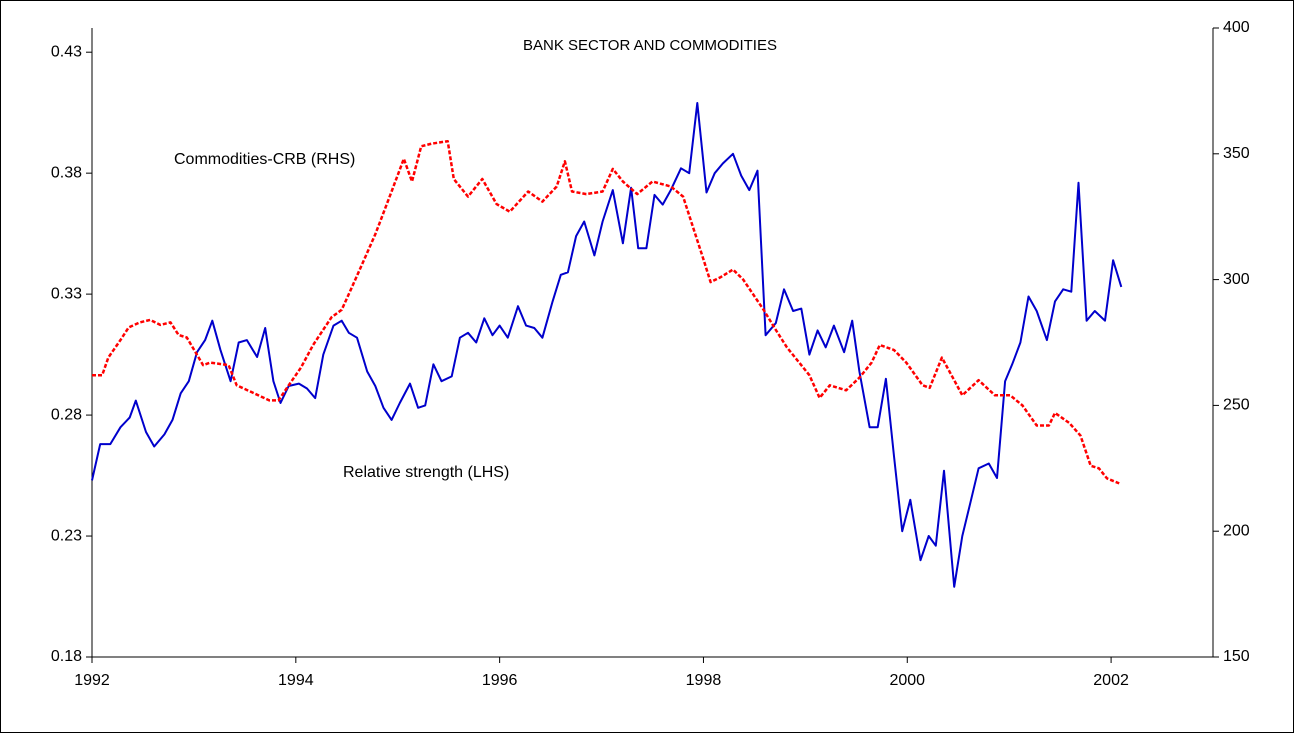 Image resolution: width=1295 pixels, height=739 pixels. What do you see at coordinates (66, 656) in the screenshot?
I see `y-tick-label: 0.18` at bounding box center [66, 656].